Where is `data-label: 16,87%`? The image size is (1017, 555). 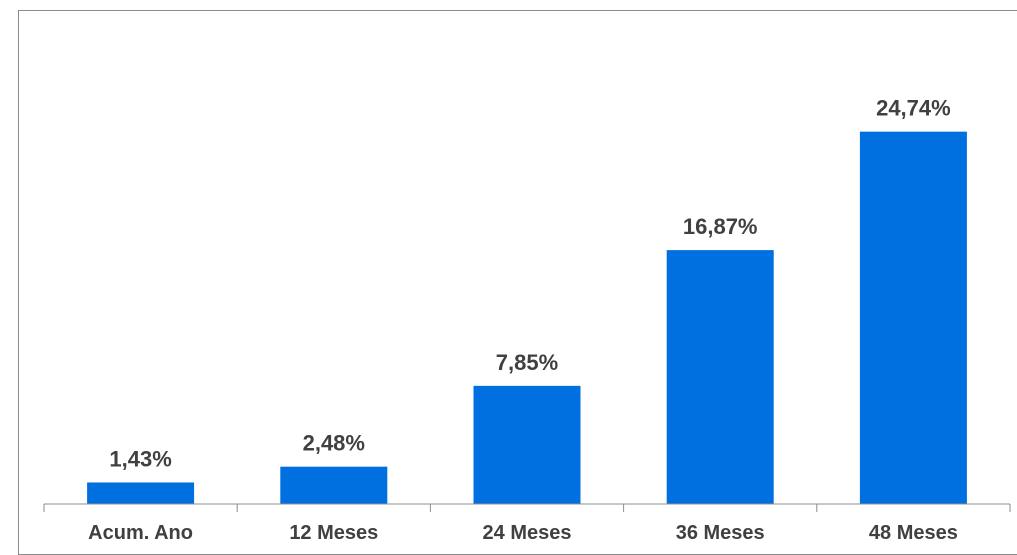 data-label: 16,87% is located at coordinates (720, 226).